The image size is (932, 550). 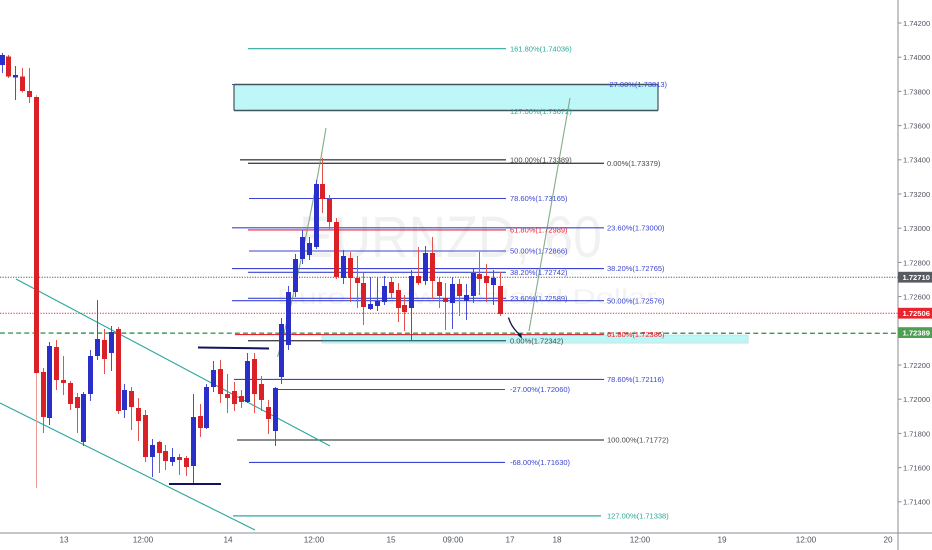 I want to click on svg-text: 1.73000, so click(x=916, y=228).